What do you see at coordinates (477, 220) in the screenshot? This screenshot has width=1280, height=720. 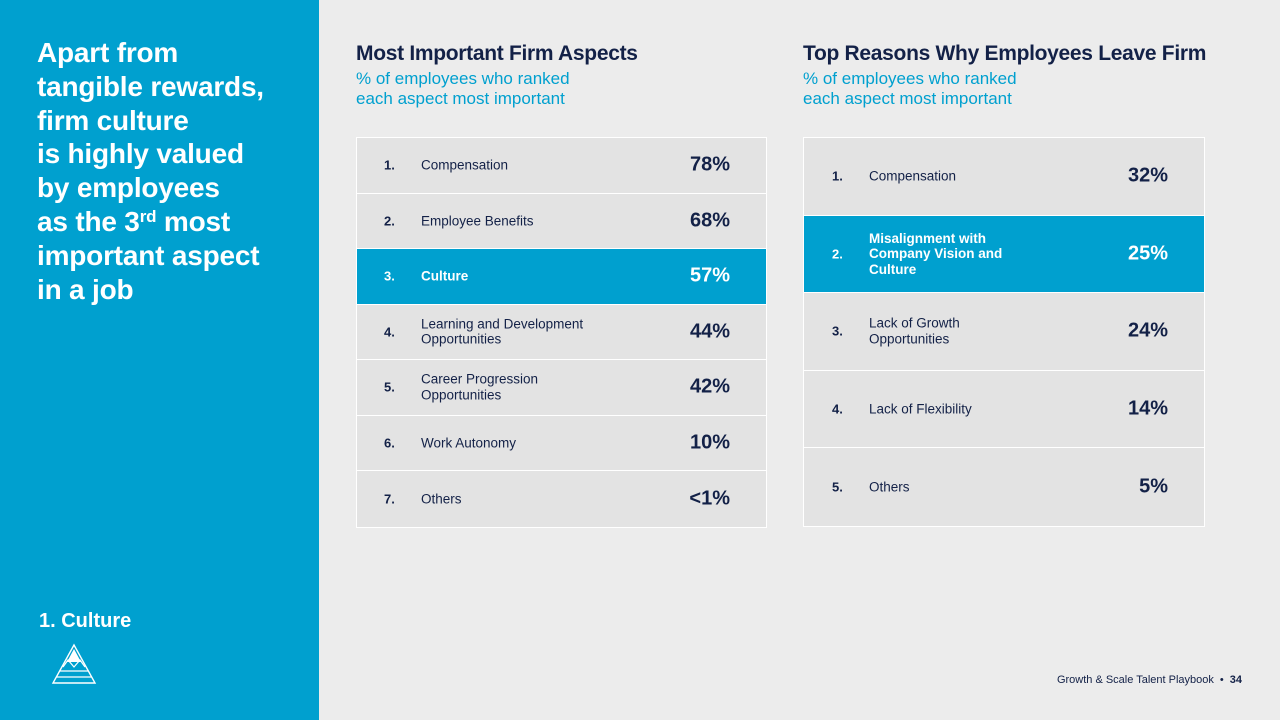 I see `row-label: Employee Benefits` at bounding box center [477, 220].